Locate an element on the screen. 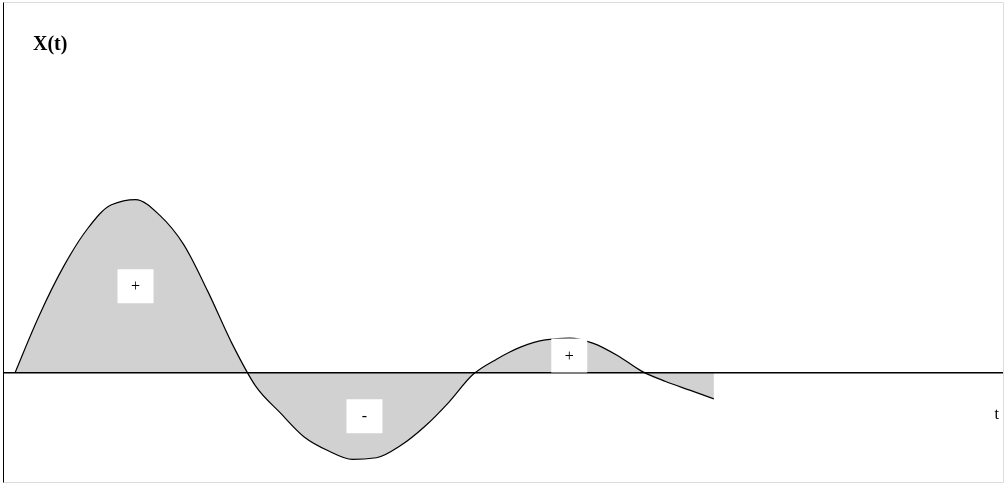  x-axis-title: t is located at coordinates (997, 413).